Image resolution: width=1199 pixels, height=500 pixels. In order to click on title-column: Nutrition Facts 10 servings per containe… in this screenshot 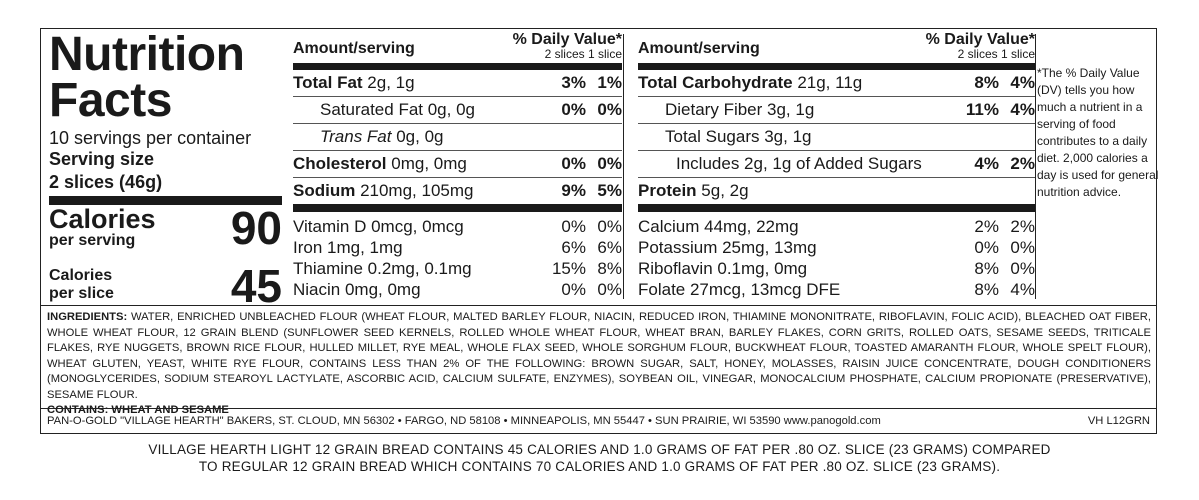, I will do `click(165, 174)`.